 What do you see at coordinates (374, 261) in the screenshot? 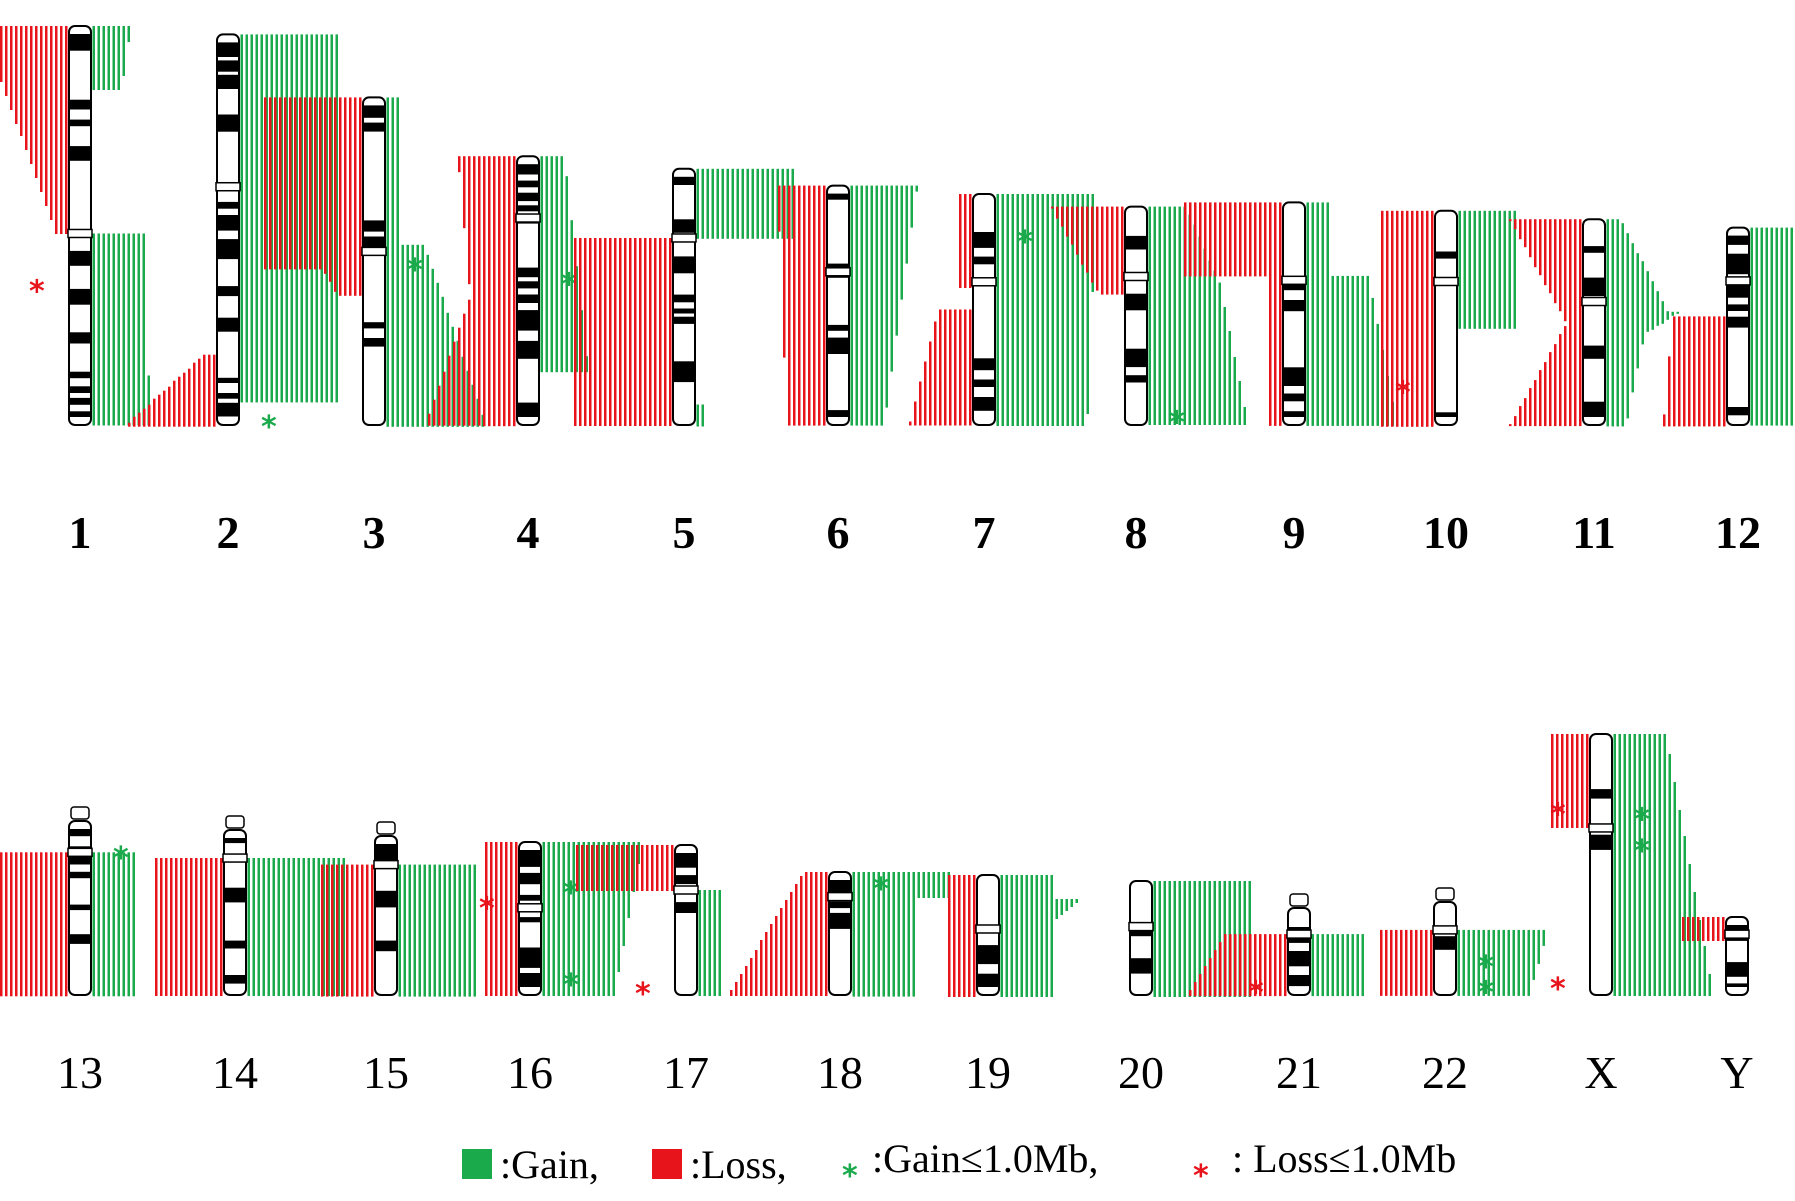
I see `chromosome-3: *` at bounding box center [374, 261].